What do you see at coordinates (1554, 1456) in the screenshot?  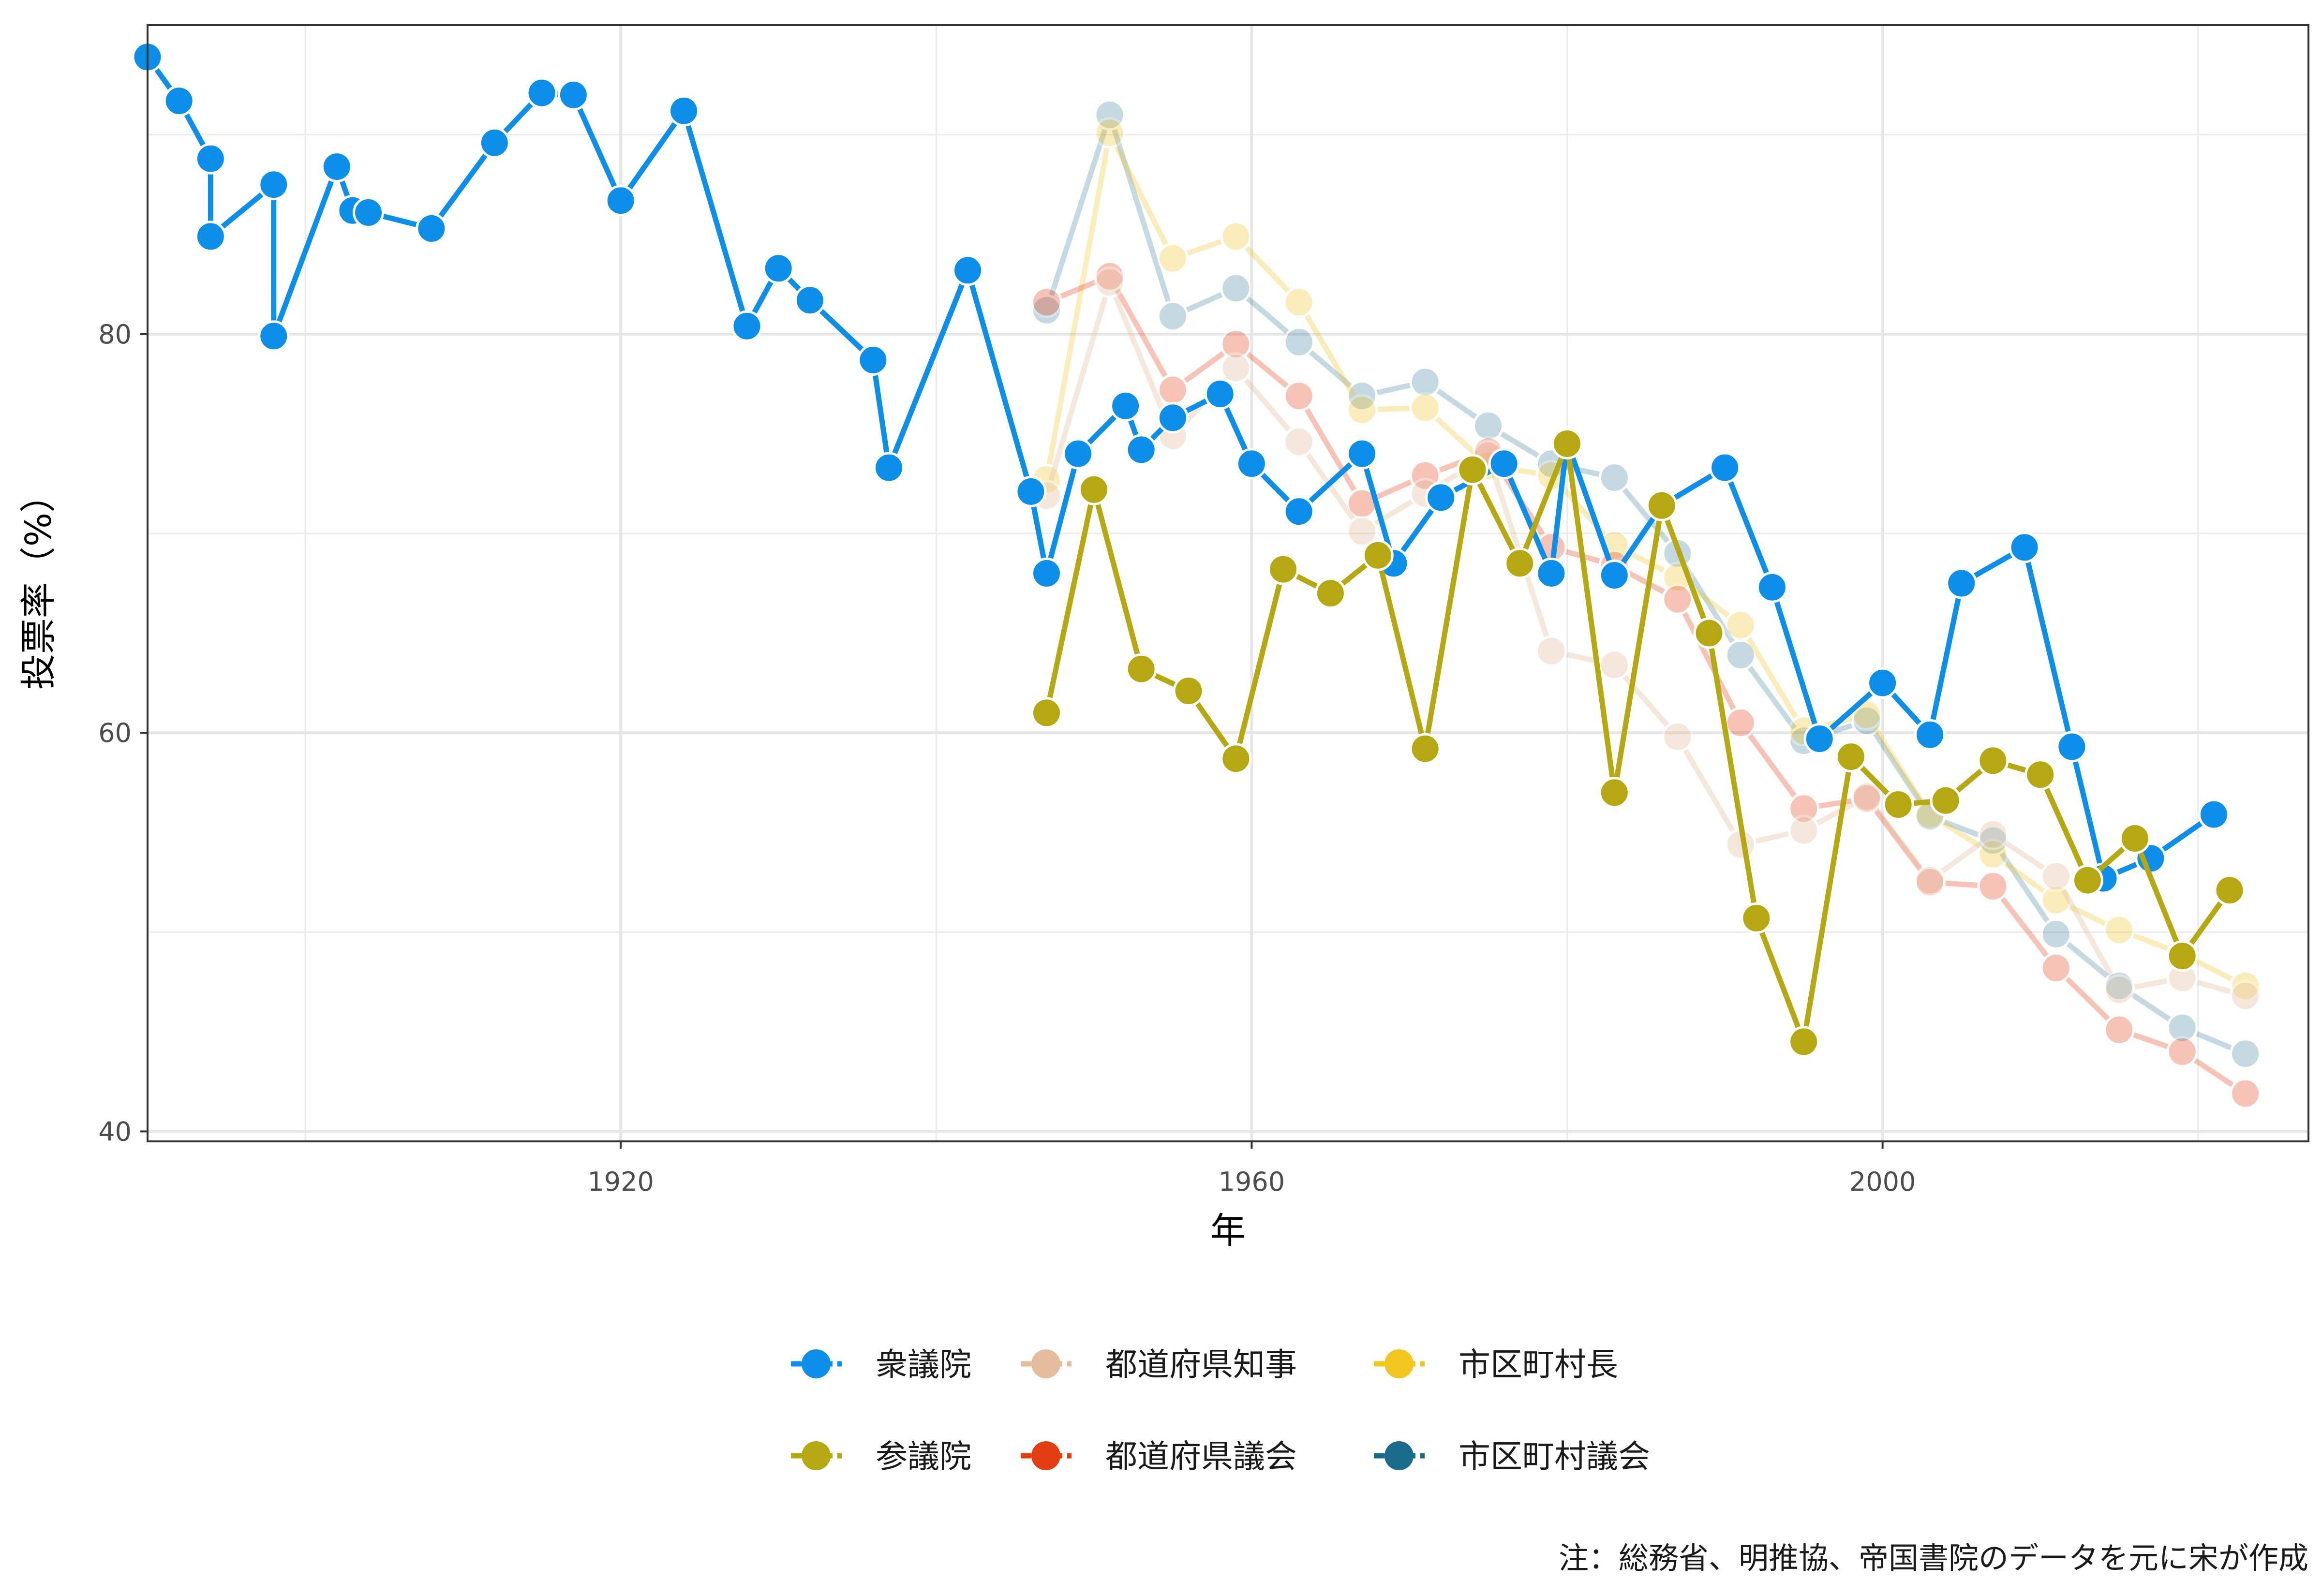 I see `legend-label: 市区町村議会` at bounding box center [1554, 1456].